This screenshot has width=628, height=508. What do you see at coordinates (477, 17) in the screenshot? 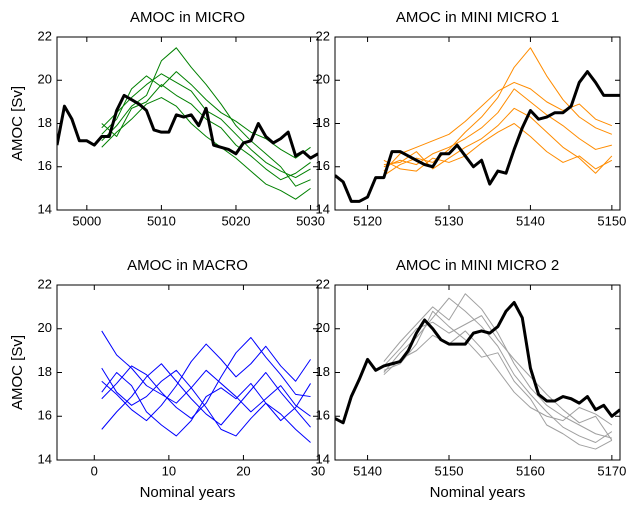
I see `panel-title: AMOC in MINI MICRO 1` at bounding box center [477, 17].